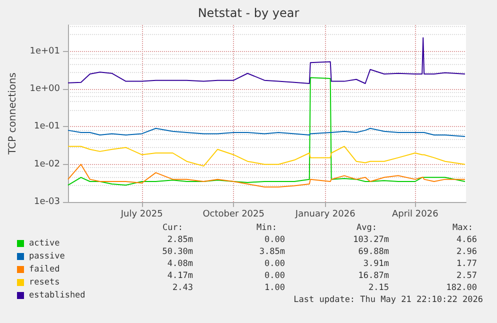 The height and width of the screenshot is (323, 497). I want to click on text: 4.17m, so click(180, 276).